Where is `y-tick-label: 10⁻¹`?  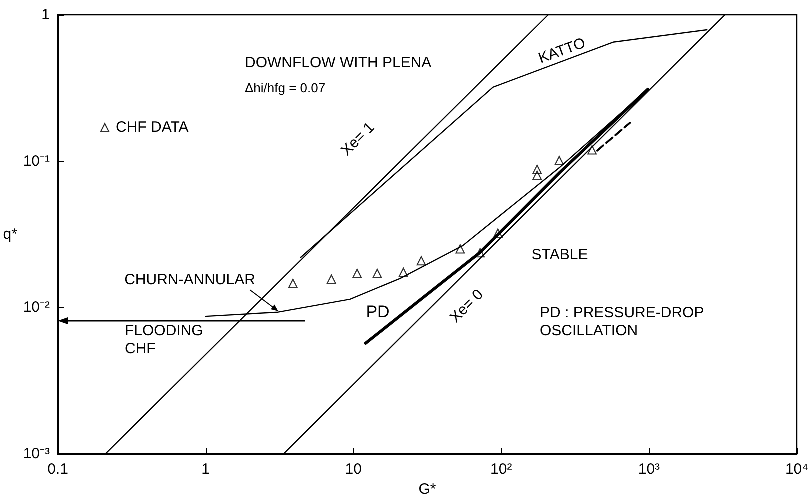
y-tick-label: 10⁻¹ is located at coordinates (36, 161).